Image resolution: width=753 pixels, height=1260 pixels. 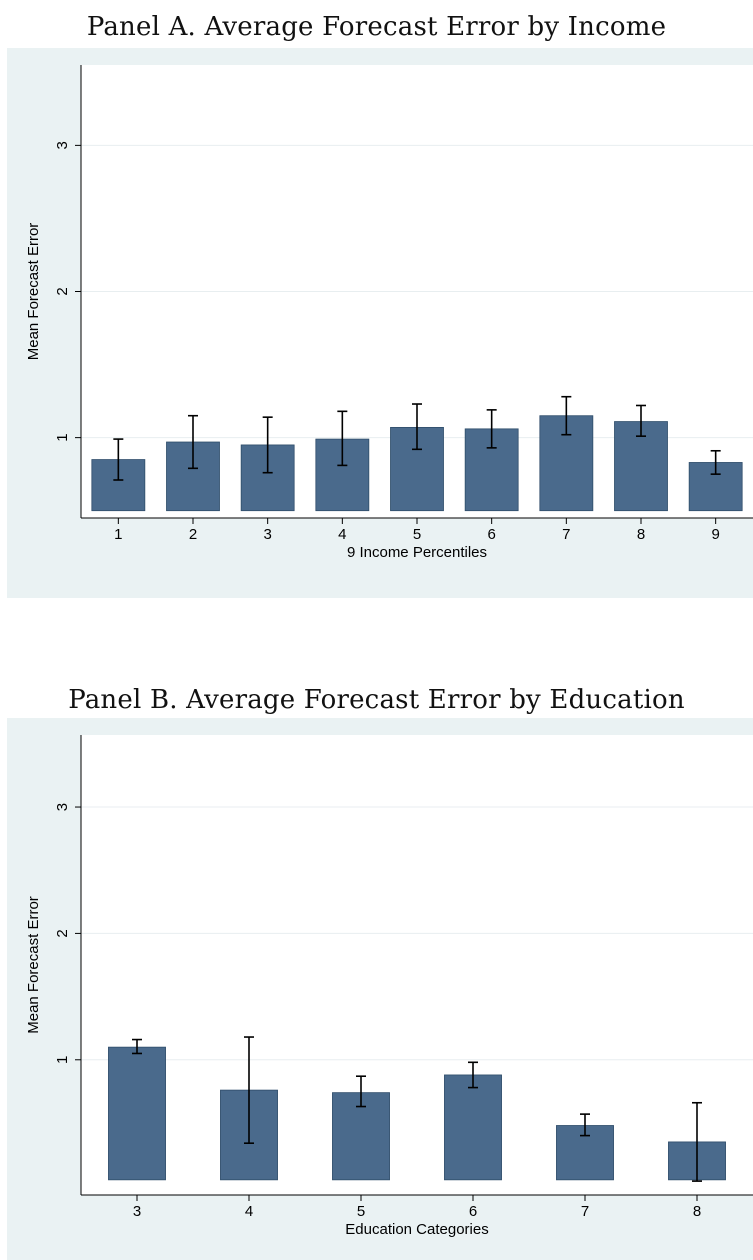 What do you see at coordinates (33, 965) in the screenshot?
I see `panel-b-y-axis-title: Mean Forecast Error` at bounding box center [33, 965].